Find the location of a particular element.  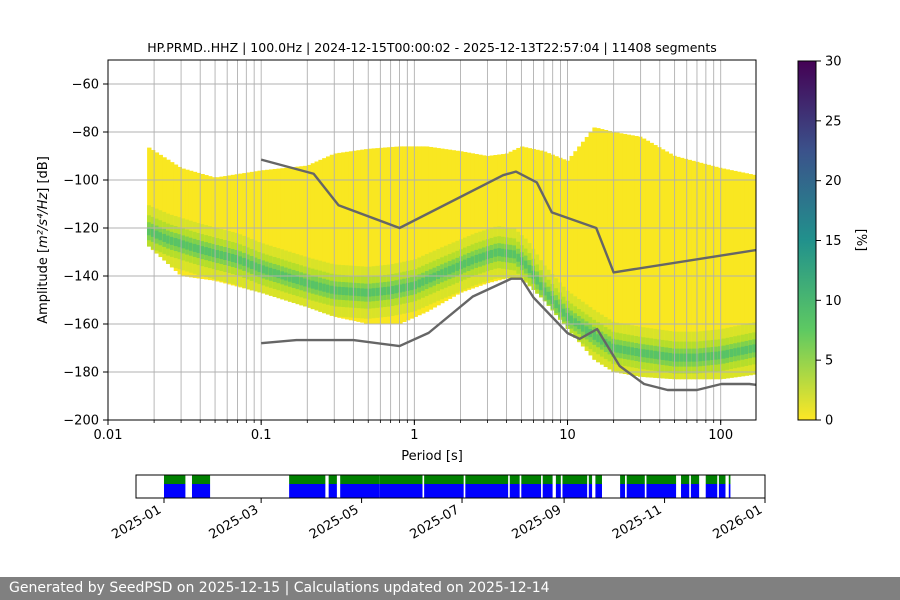

colorbar-tick-label: 25 is located at coordinates (833, 121).